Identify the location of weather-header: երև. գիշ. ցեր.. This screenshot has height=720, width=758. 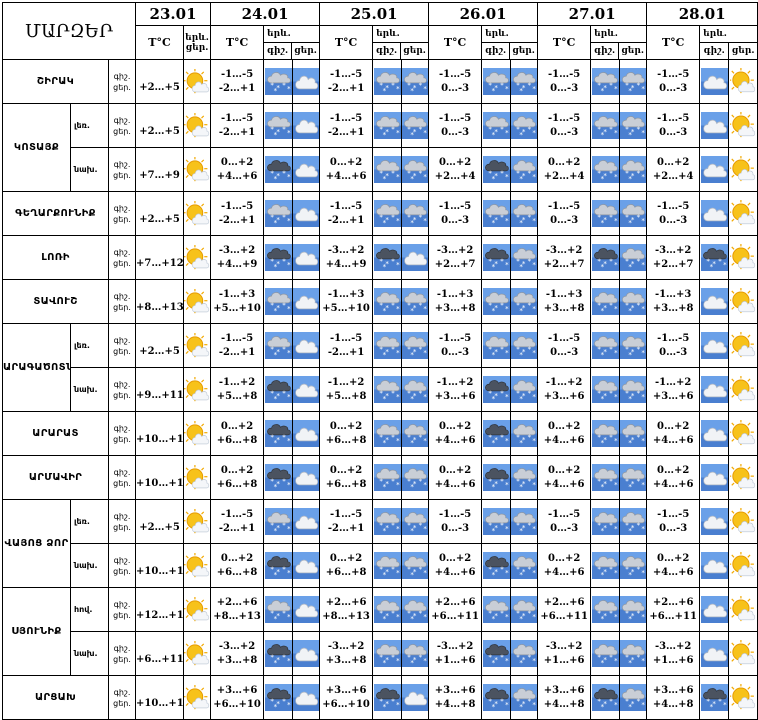
(292, 42).